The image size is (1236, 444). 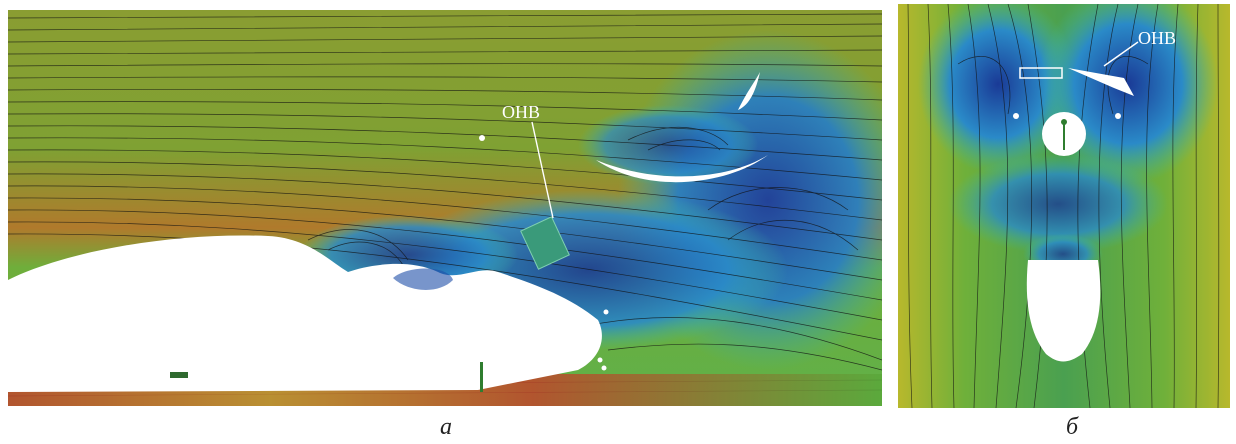 I want to click on onv-leader-line, so click(x=542, y=170).